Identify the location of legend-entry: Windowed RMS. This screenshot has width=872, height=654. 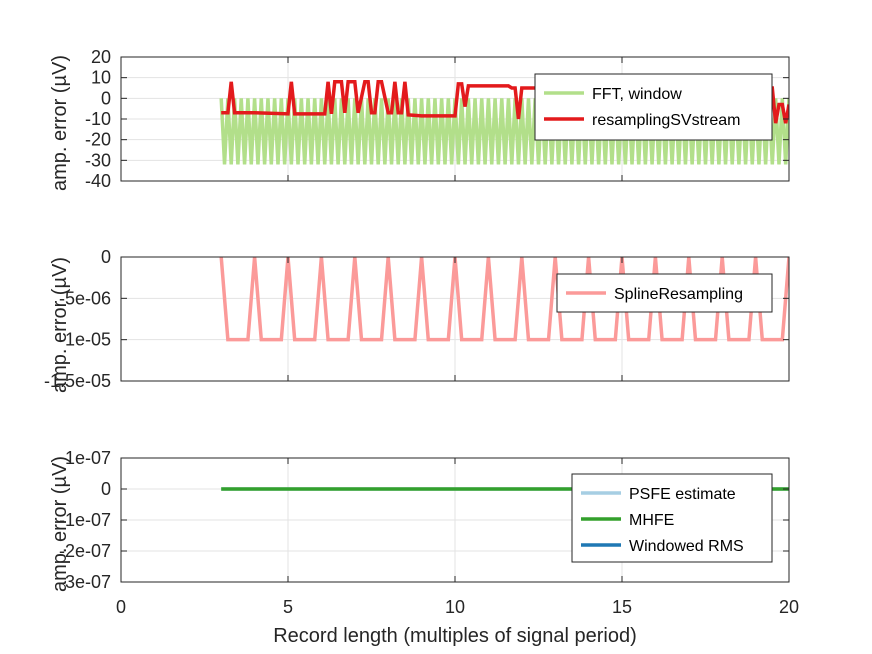
(686, 546).